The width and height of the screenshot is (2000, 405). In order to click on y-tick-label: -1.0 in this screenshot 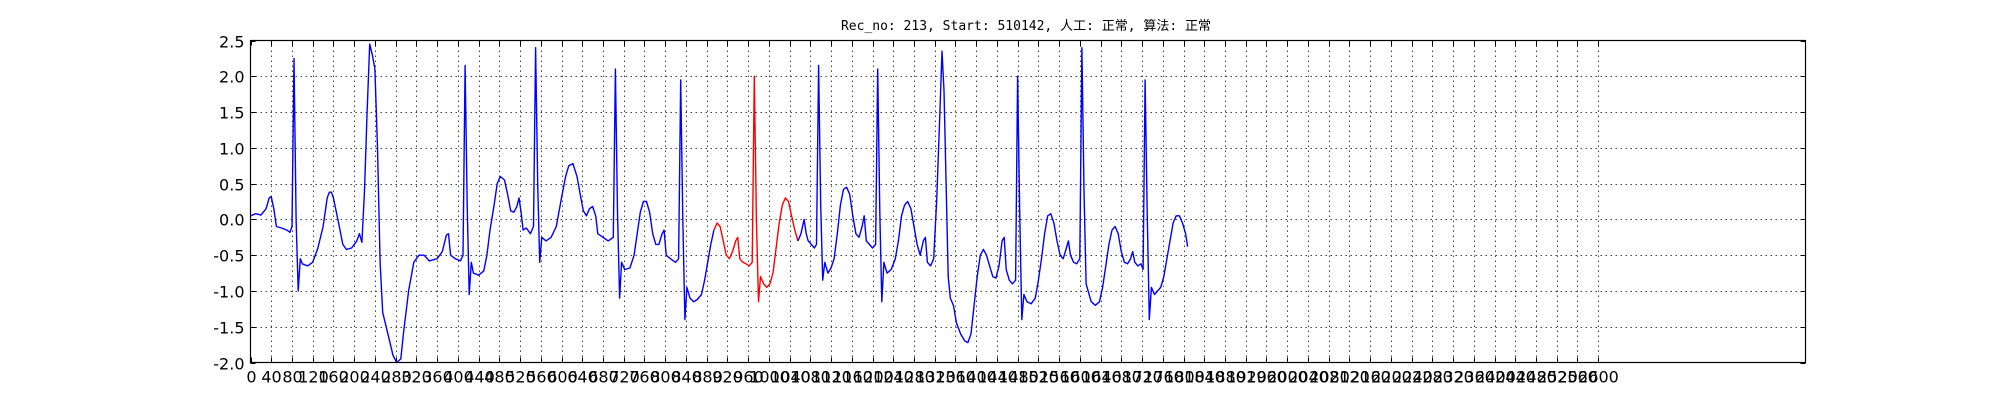, I will do `click(228, 292)`.